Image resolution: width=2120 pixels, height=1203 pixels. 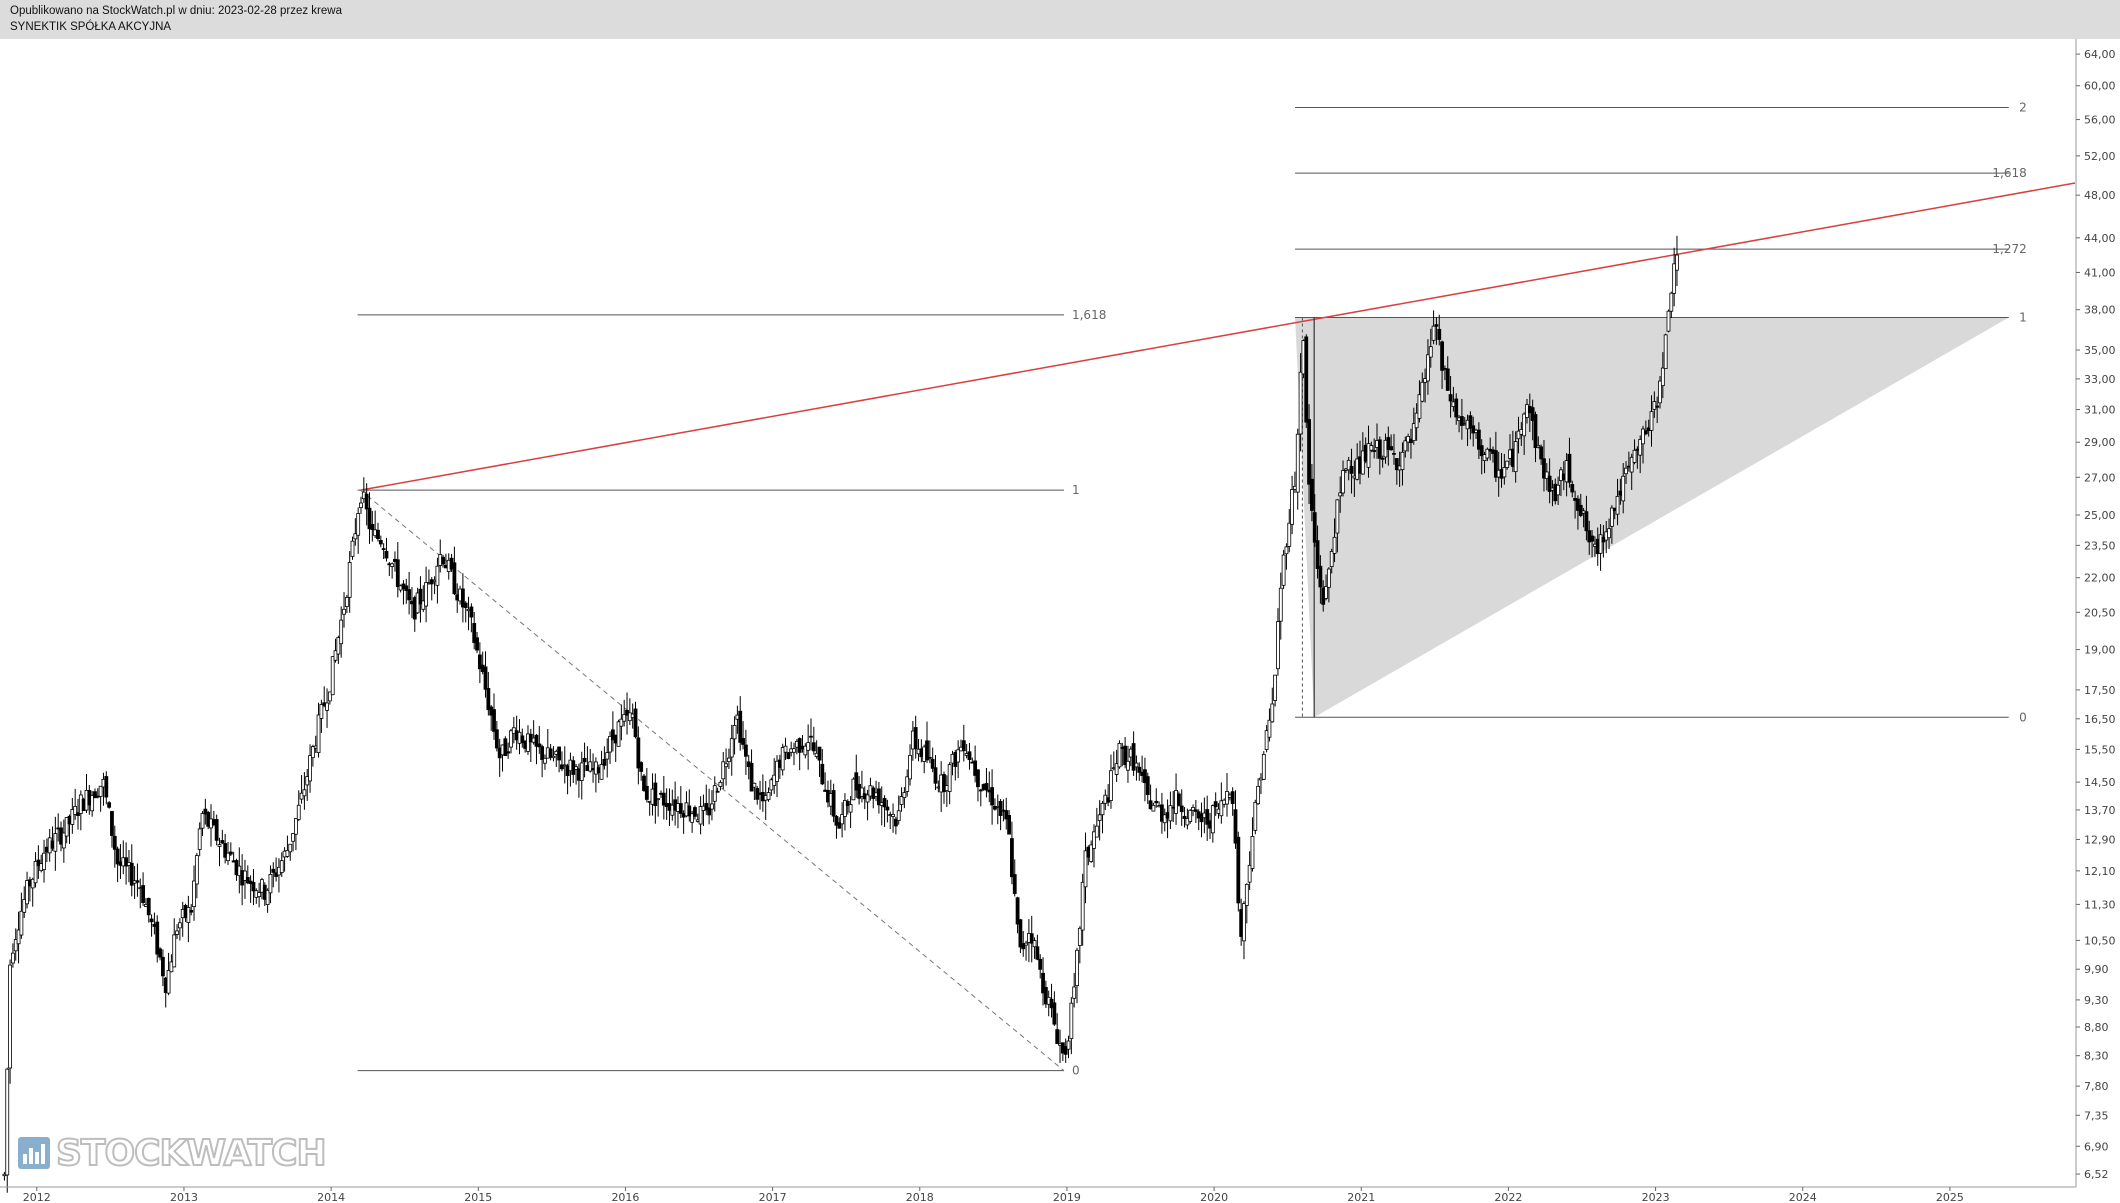 I want to click on fib-level-label: 2, so click(x=2023, y=107).